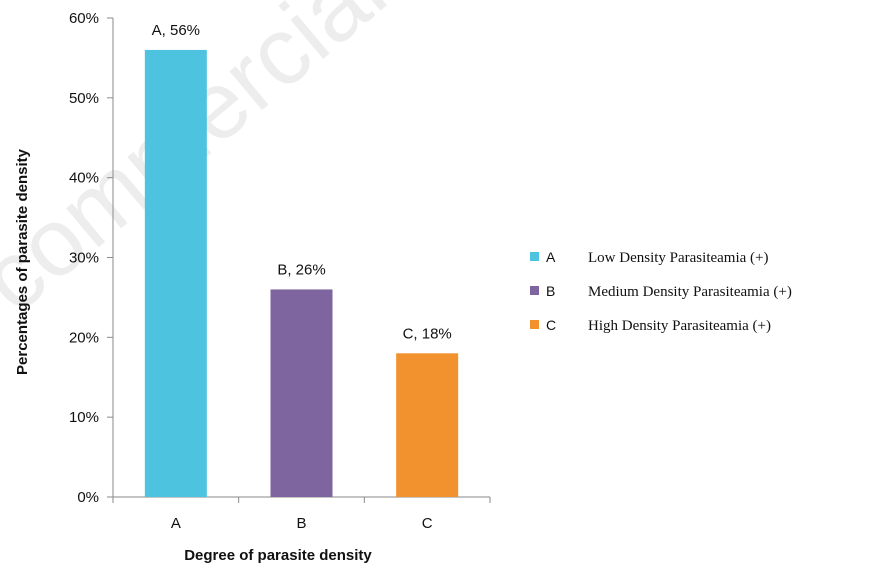 The image size is (870, 566). Describe the element at coordinates (551, 325) in the screenshot. I see `legend-key: C` at that location.